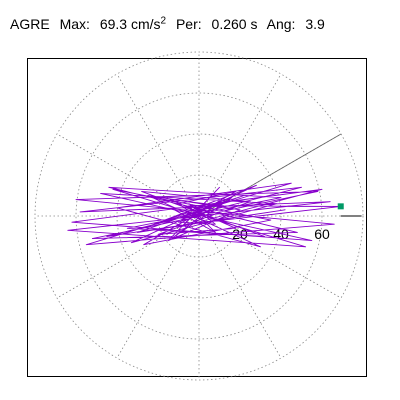  I want to click on max-label: Max:, so click(74, 23).